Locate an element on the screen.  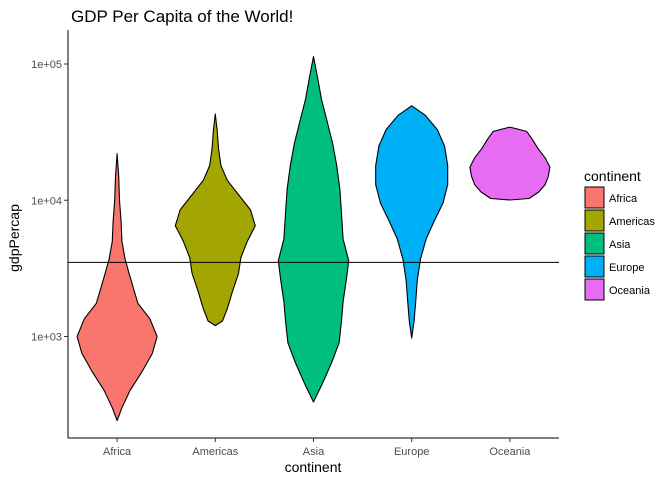
legend-key-asia is located at coordinates (594, 243).